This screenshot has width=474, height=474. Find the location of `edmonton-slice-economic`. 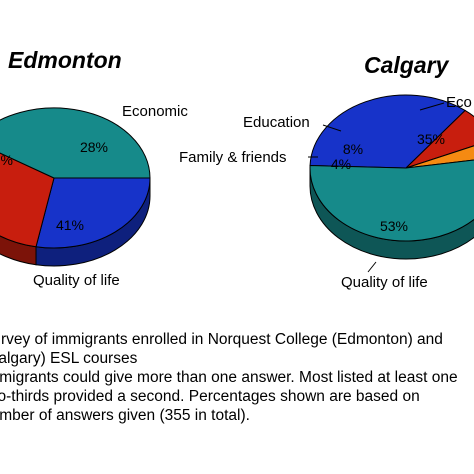

edmonton-slice-economic is located at coordinates (93, 213).